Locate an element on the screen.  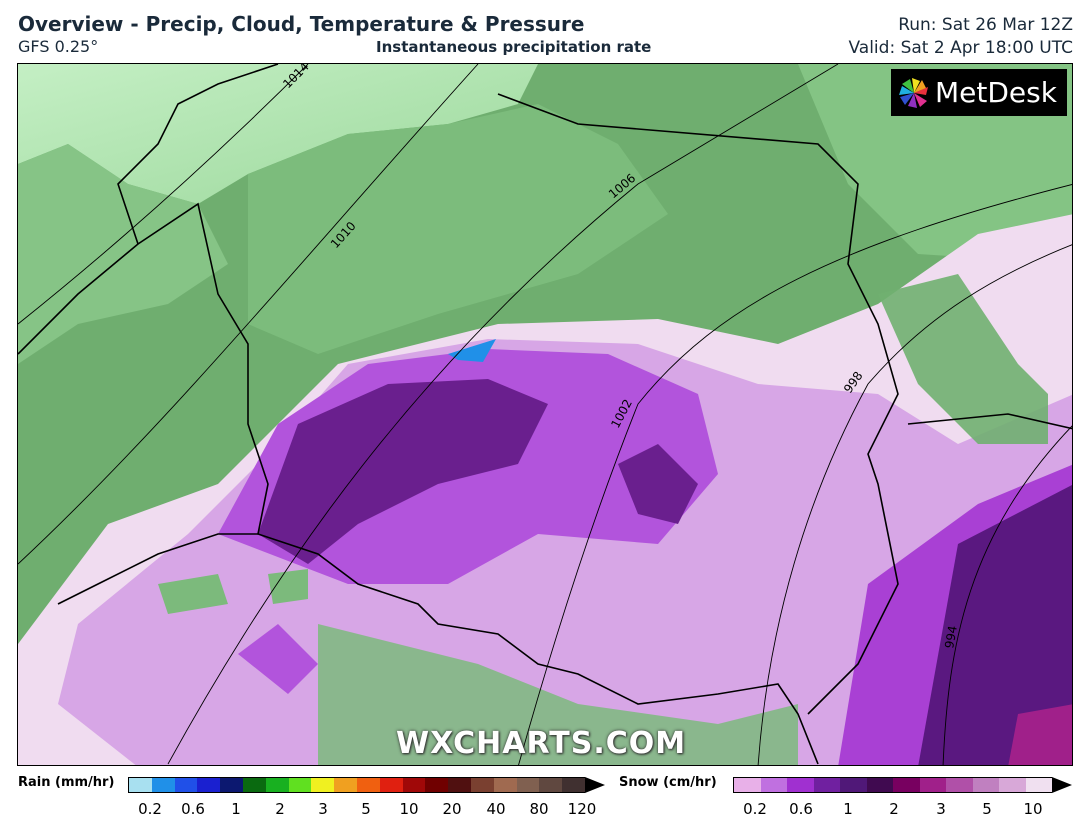
rain-legend-tick: 10 is located at coordinates (409, 809).